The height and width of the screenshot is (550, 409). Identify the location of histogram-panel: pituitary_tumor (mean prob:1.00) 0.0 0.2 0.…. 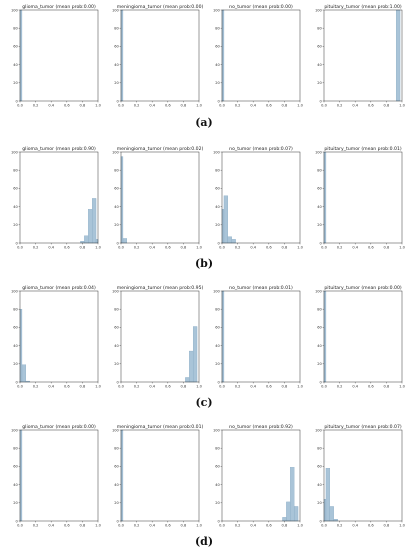
(360, 56).